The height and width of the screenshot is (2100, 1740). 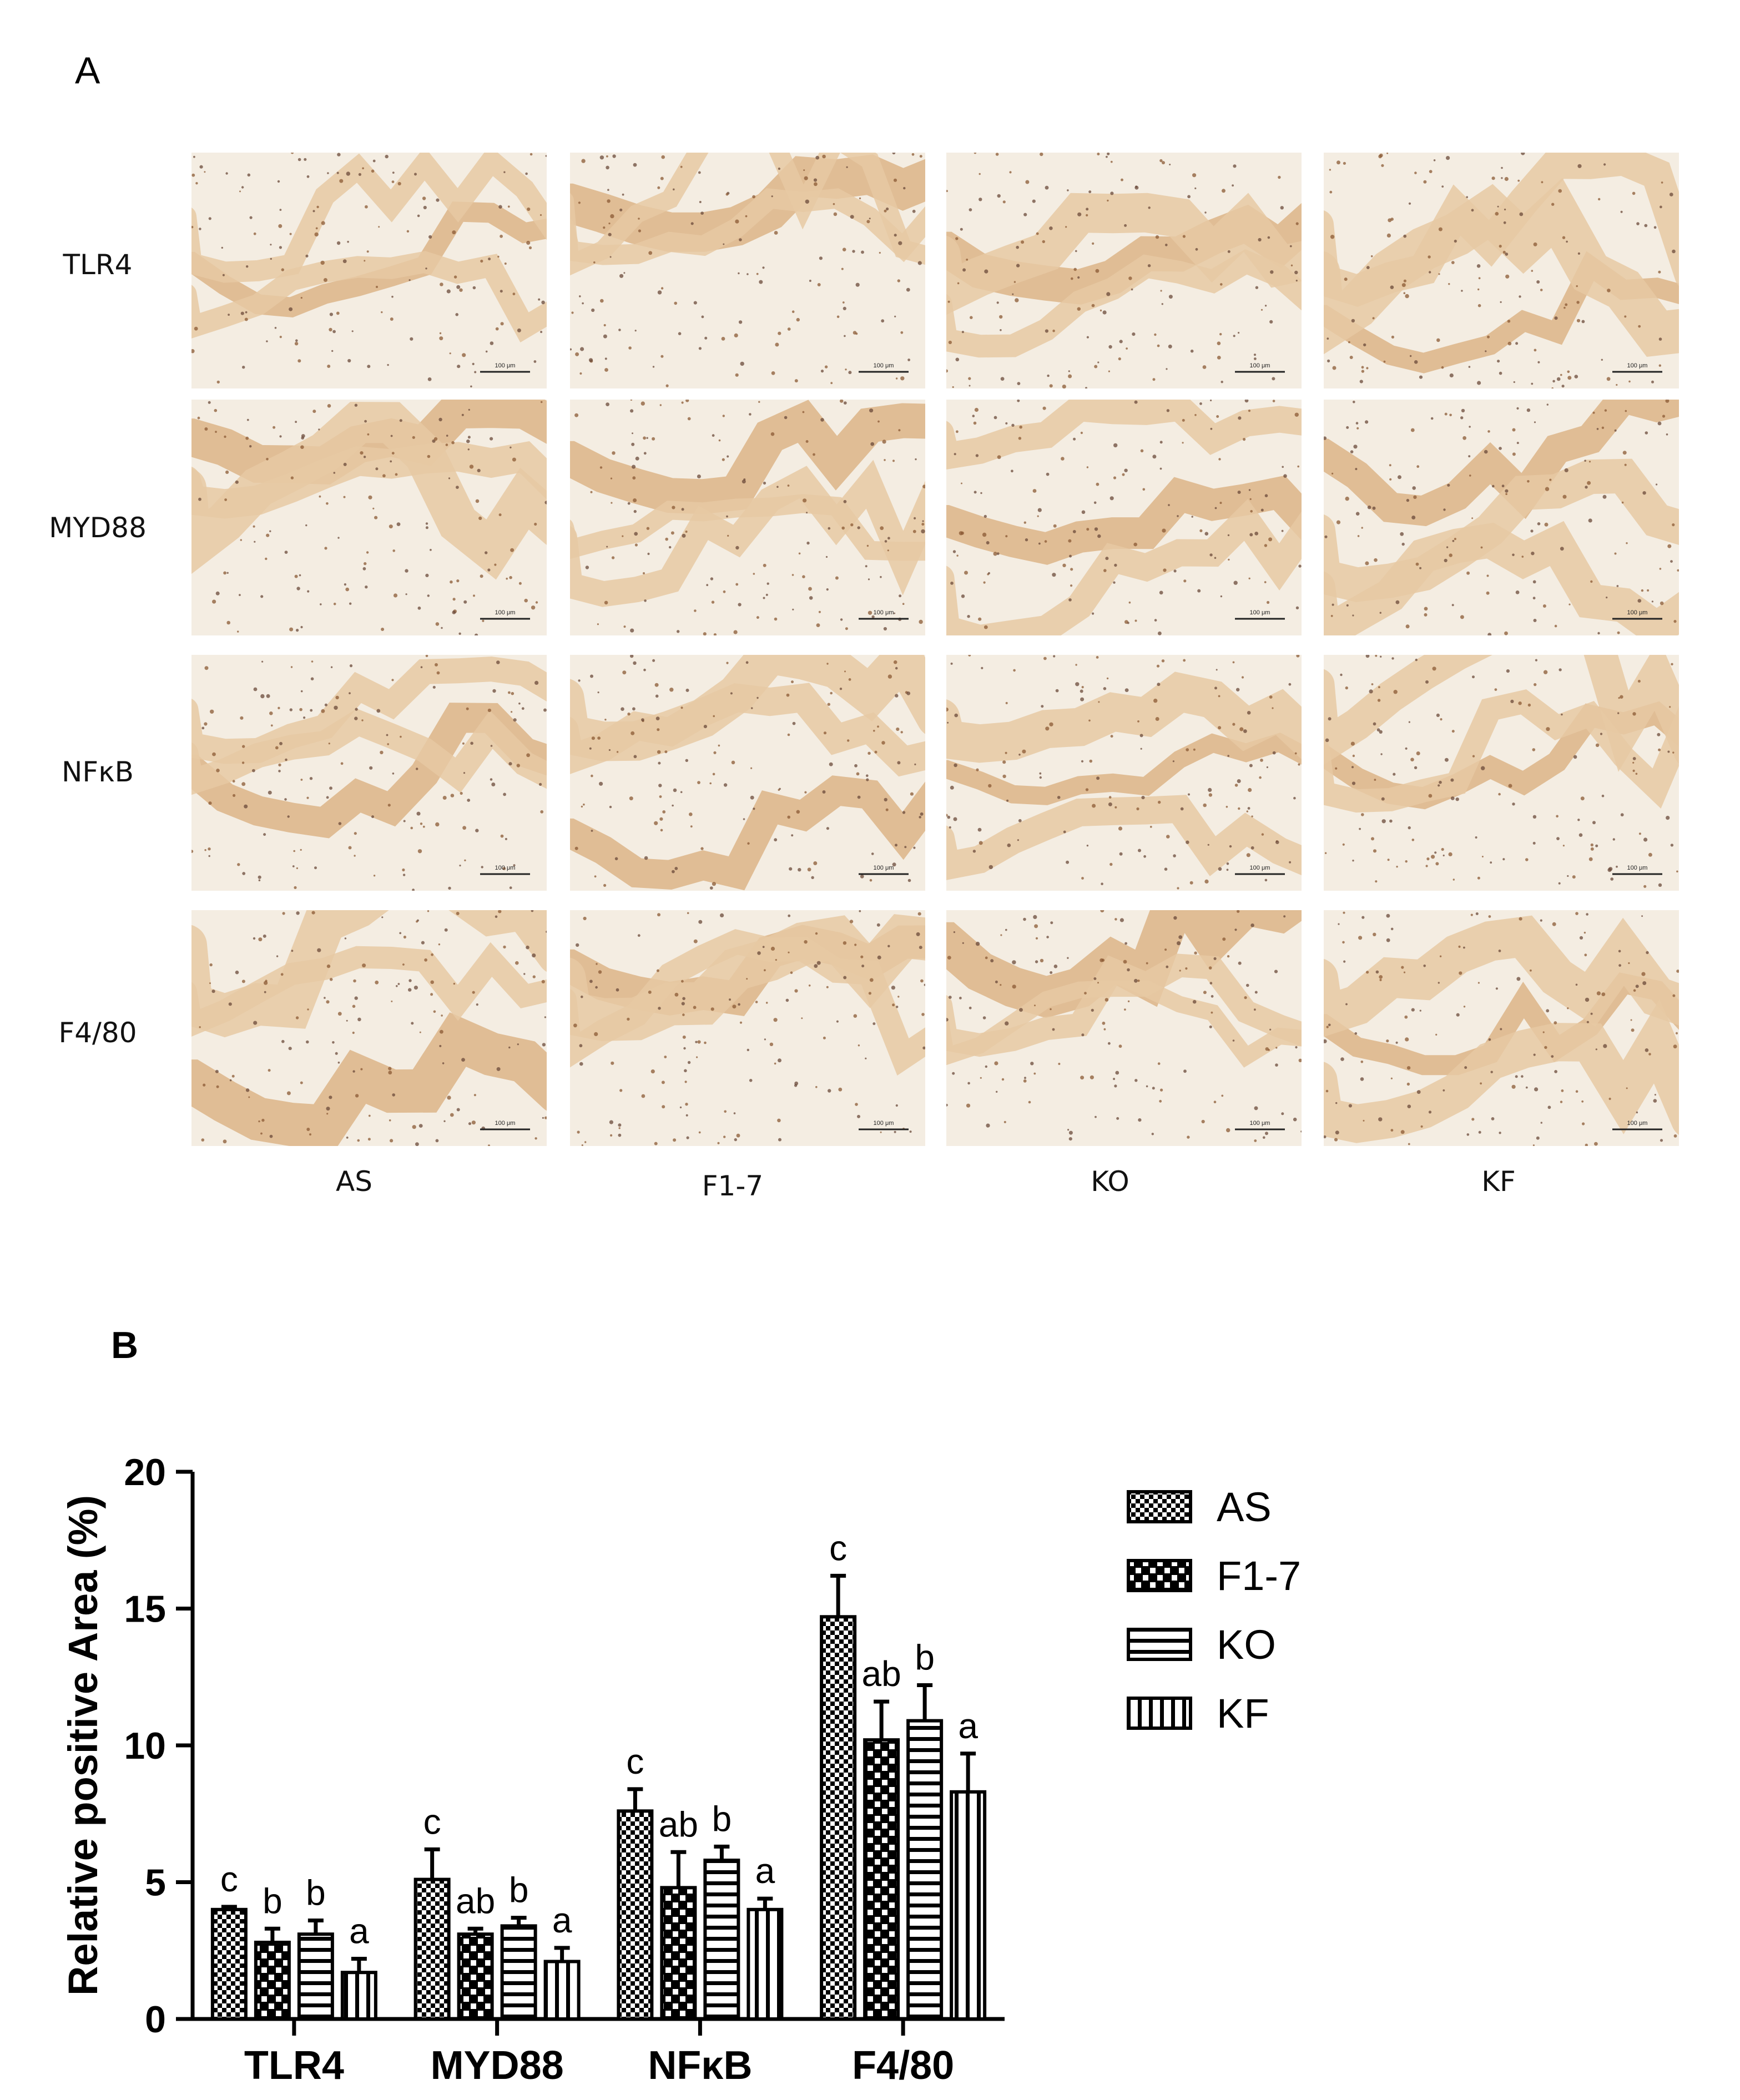 I want to click on legend-item-f17: F1-7, so click(x=1214, y=1575).